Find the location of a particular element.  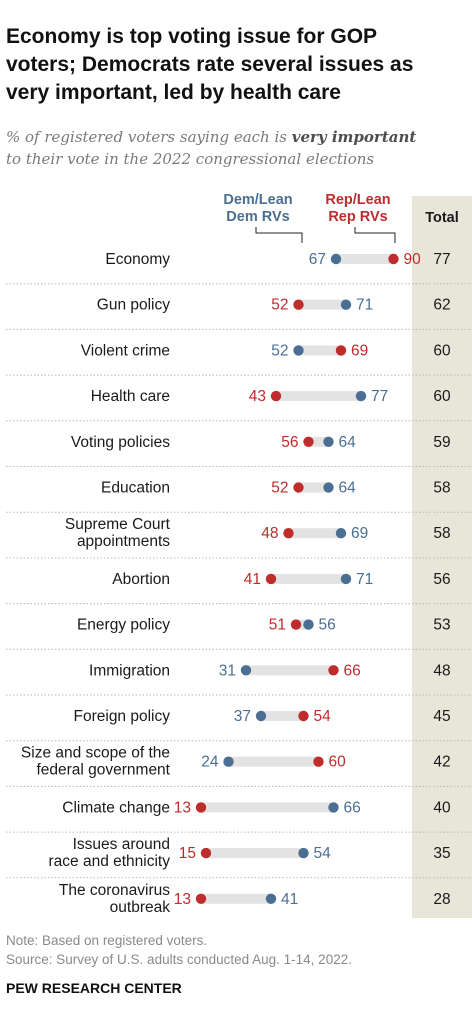

dem-value-label: 69 is located at coordinates (359, 533).